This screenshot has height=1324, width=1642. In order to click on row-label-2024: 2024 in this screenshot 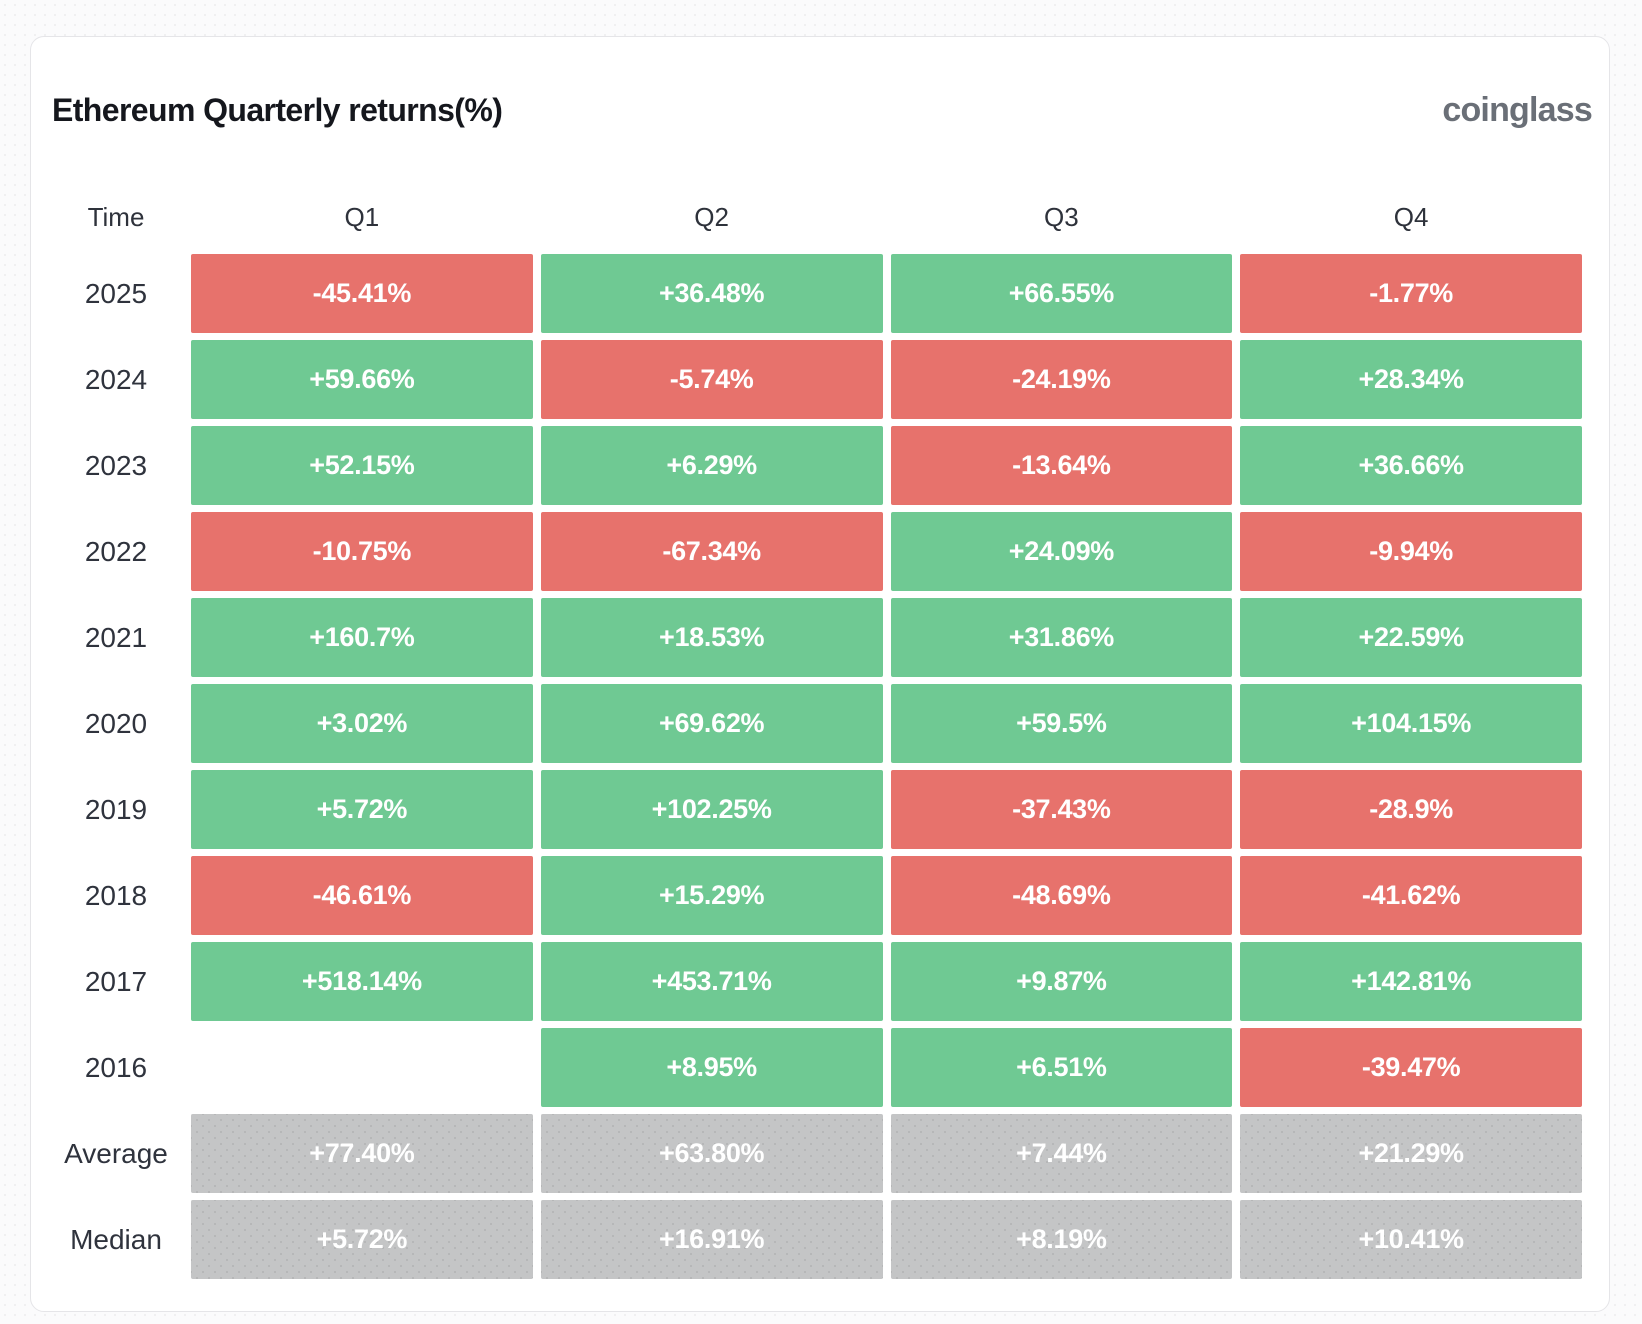, I will do `click(116, 379)`.